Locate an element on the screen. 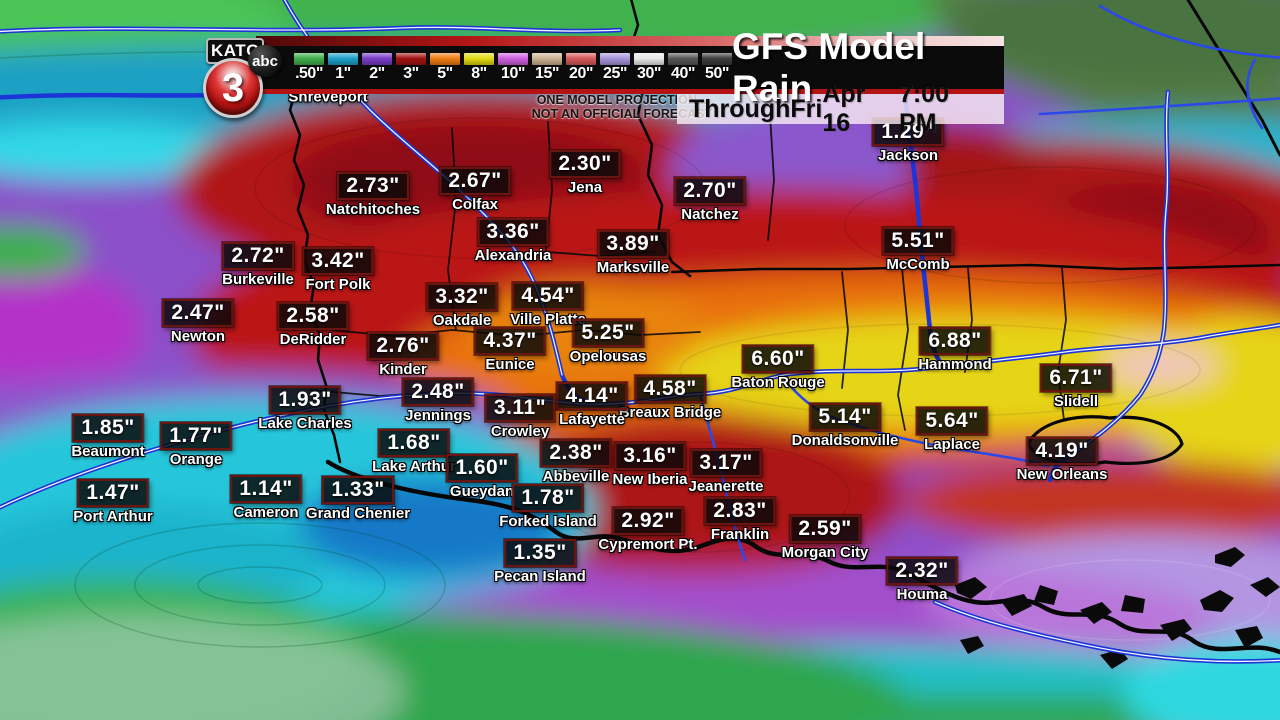  rain-value: 2.76" is located at coordinates (403, 346).